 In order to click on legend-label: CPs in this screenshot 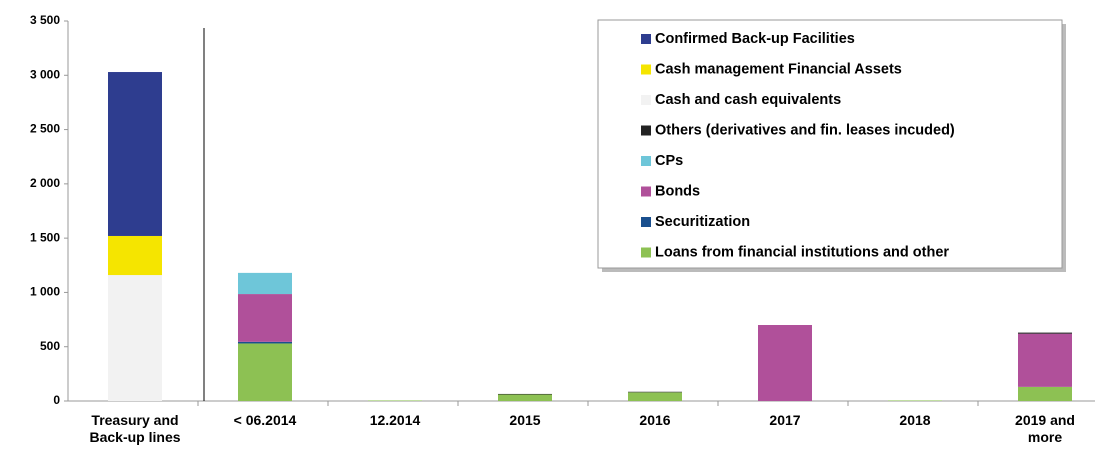, I will do `click(669, 161)`.